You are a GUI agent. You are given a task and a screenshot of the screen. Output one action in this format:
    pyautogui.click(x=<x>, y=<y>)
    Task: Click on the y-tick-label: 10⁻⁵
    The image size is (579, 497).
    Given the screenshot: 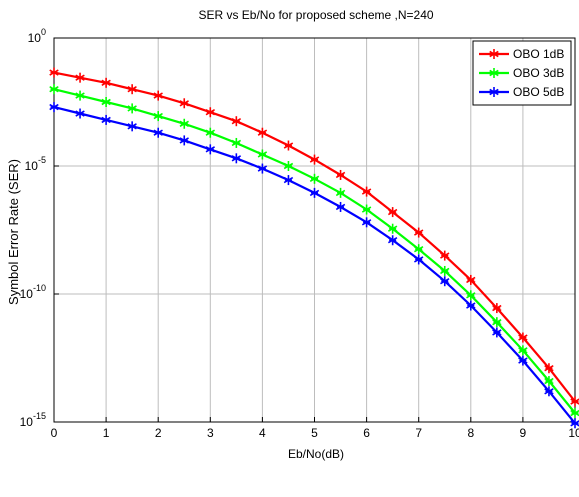 What is the action you would take?
    pyautogui.click(x=35, y=164)
    